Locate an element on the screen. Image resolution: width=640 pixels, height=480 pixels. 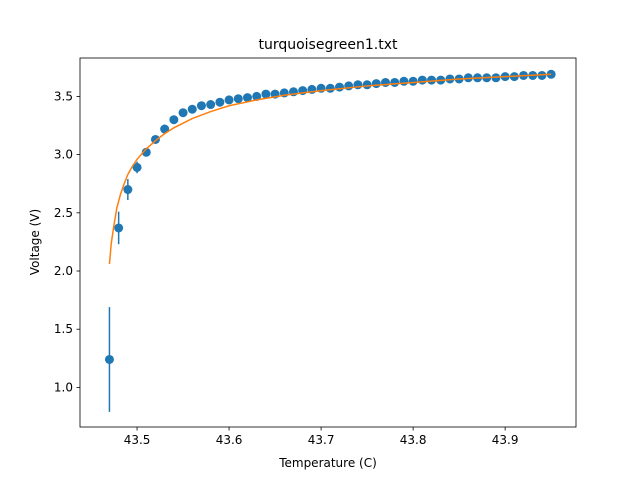
x-tick-label: 43.7 is located at coordinates (321, 440).